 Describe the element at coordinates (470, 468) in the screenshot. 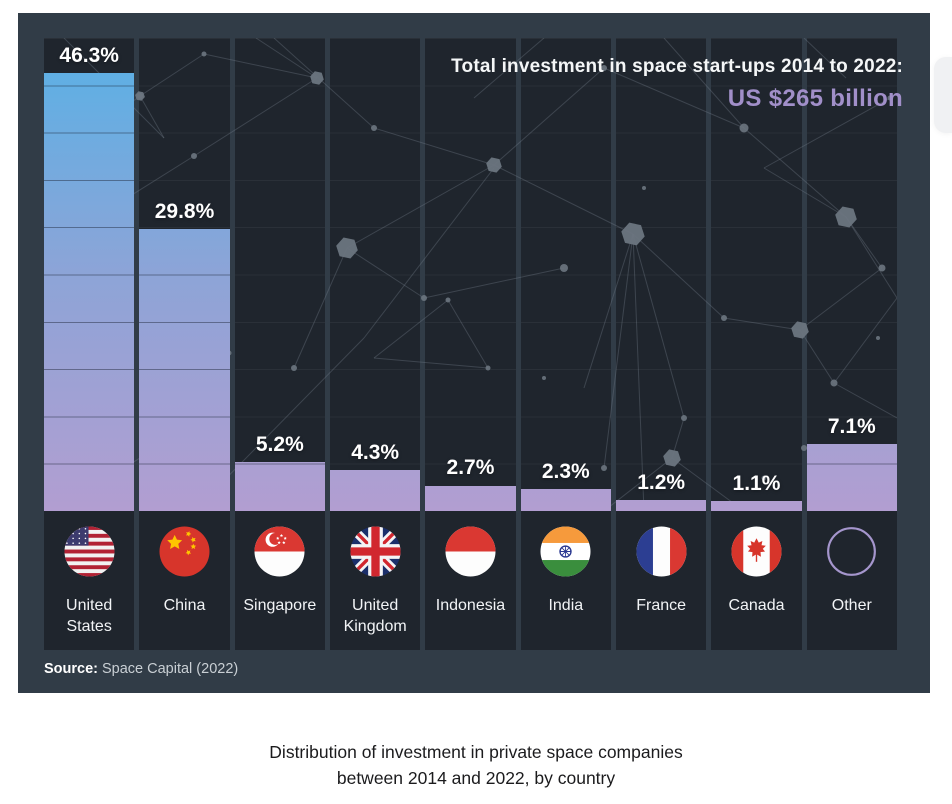

I see `value-label-indonesia: 2.7%` at that location.